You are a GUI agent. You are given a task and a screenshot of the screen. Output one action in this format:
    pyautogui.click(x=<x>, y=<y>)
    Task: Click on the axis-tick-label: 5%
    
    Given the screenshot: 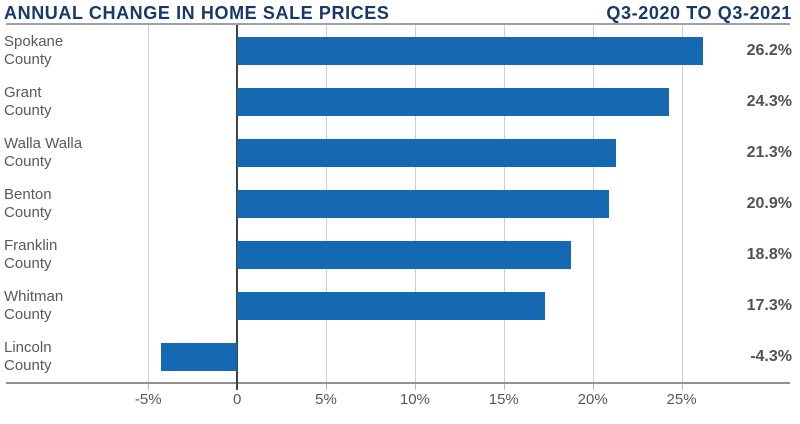 What is the action you would take?
    pyautogui.click(x=326, y=399)
    